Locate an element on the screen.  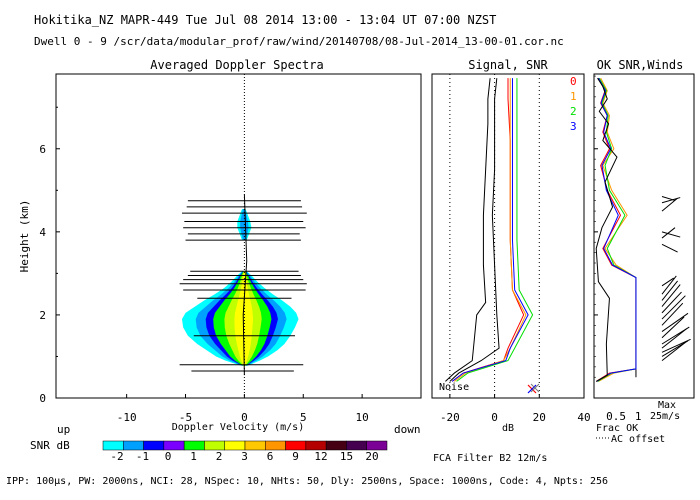
snr-colorbar-ticks: -2 -1 0 1 2 3 6 9 12 15 20 is located at coordinates (244, 456).